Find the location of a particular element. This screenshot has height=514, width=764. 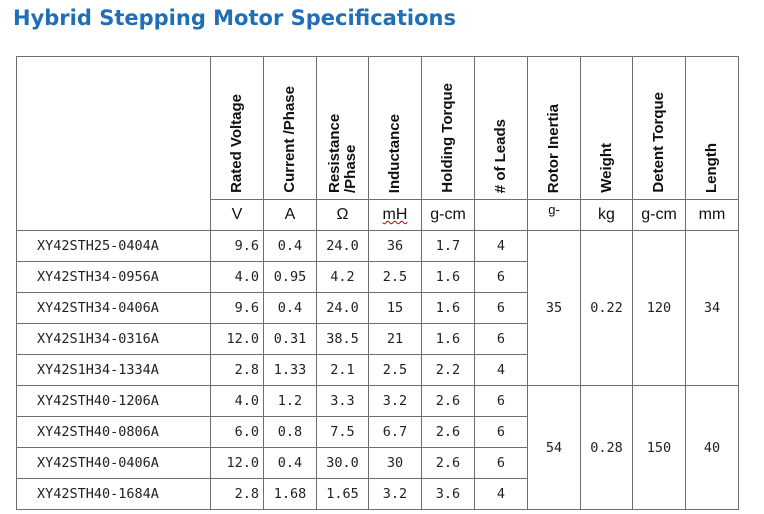

header-label: Rated Voltage is located at coordinates (237, 143).